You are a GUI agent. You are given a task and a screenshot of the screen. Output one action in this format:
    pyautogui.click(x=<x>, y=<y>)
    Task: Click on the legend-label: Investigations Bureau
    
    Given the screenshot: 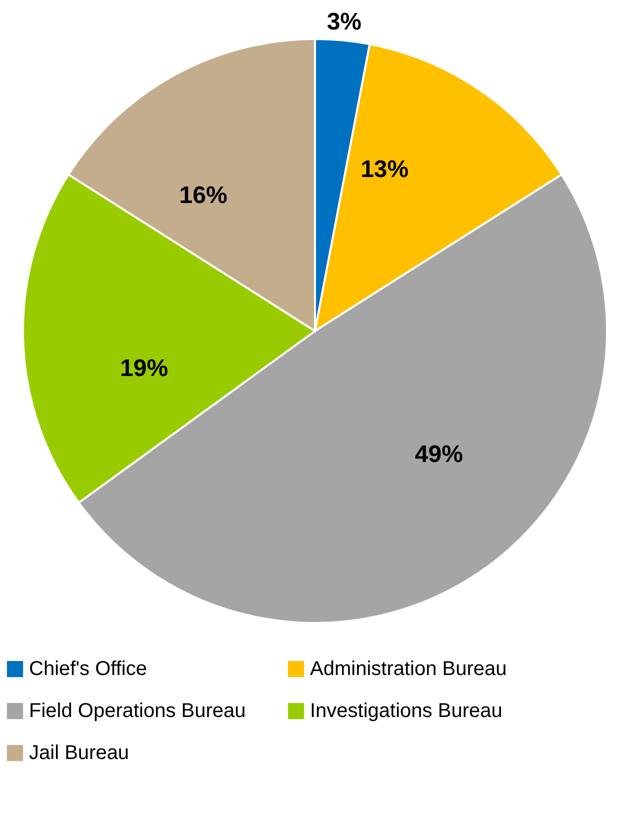 What is the action you would take?
    pyautogui.click(x=406, y=711)
    